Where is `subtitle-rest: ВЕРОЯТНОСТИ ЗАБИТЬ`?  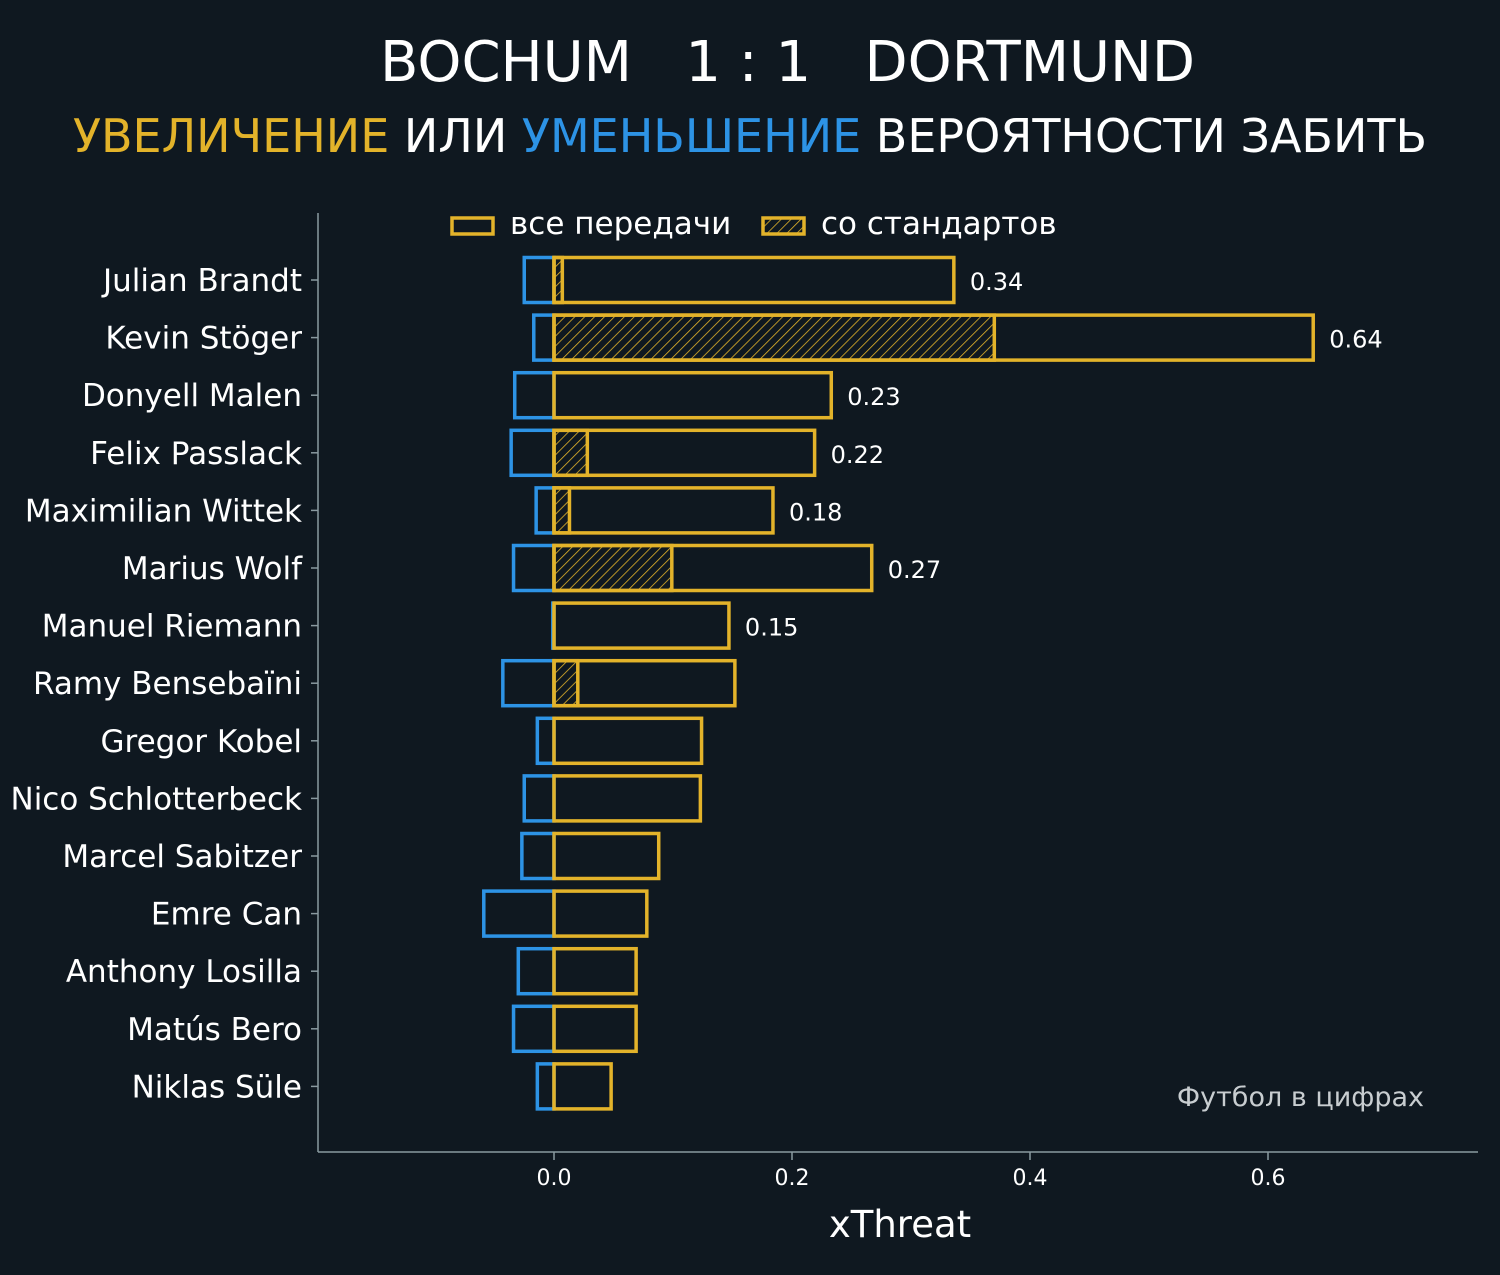
subtitle-rest: ВЕРОЯТНОСТИ ЗАБИТЬ is located at coordinates (1144, 136).